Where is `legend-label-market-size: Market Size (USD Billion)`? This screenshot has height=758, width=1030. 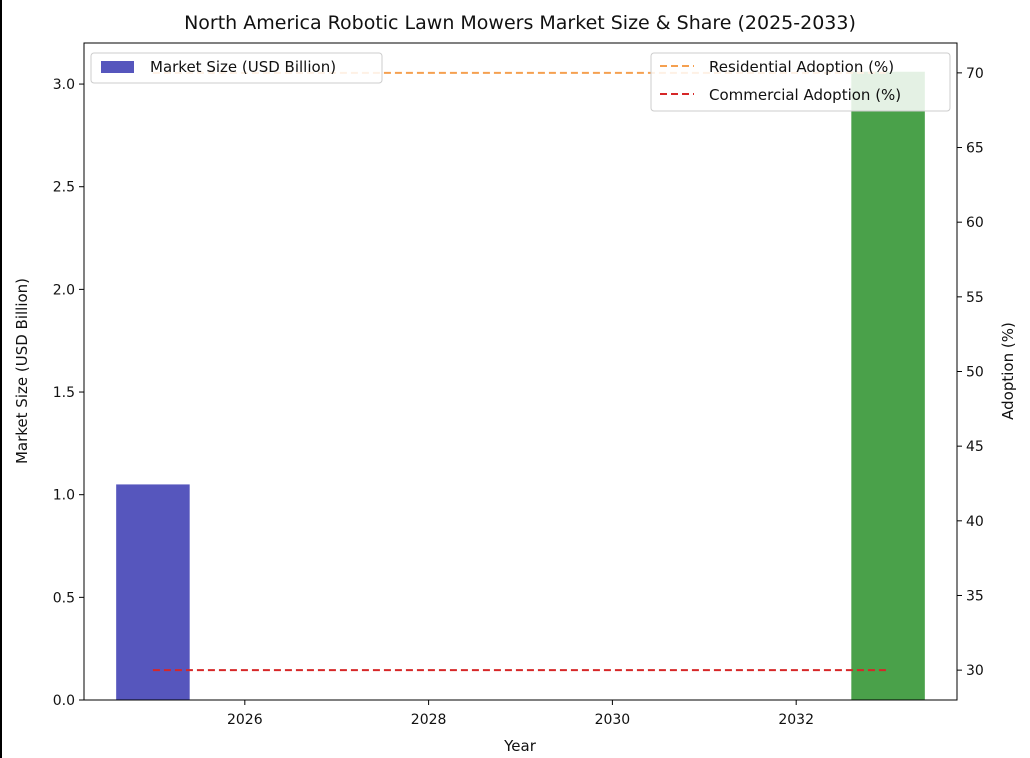 legend-label-market-size: Market Size (USD Billion) is located at coordinates (243, 67).